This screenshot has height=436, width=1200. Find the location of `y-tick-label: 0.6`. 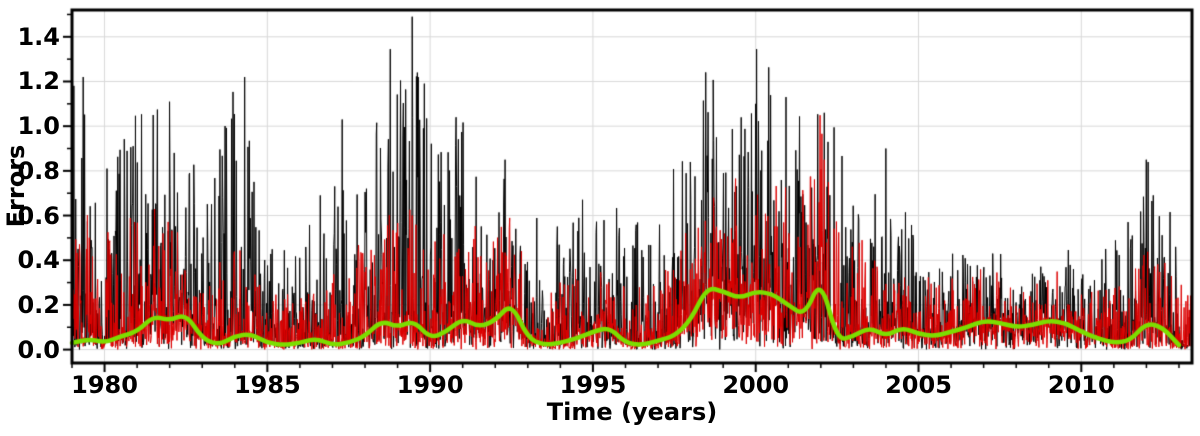

y-tick-label: 0.6 is located at coordinates (38, 215).